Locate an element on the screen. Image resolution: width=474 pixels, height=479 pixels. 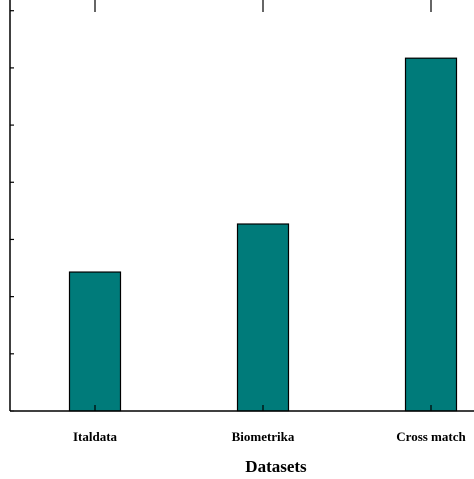
bar-cross-match is located at coordinates (431, 234).